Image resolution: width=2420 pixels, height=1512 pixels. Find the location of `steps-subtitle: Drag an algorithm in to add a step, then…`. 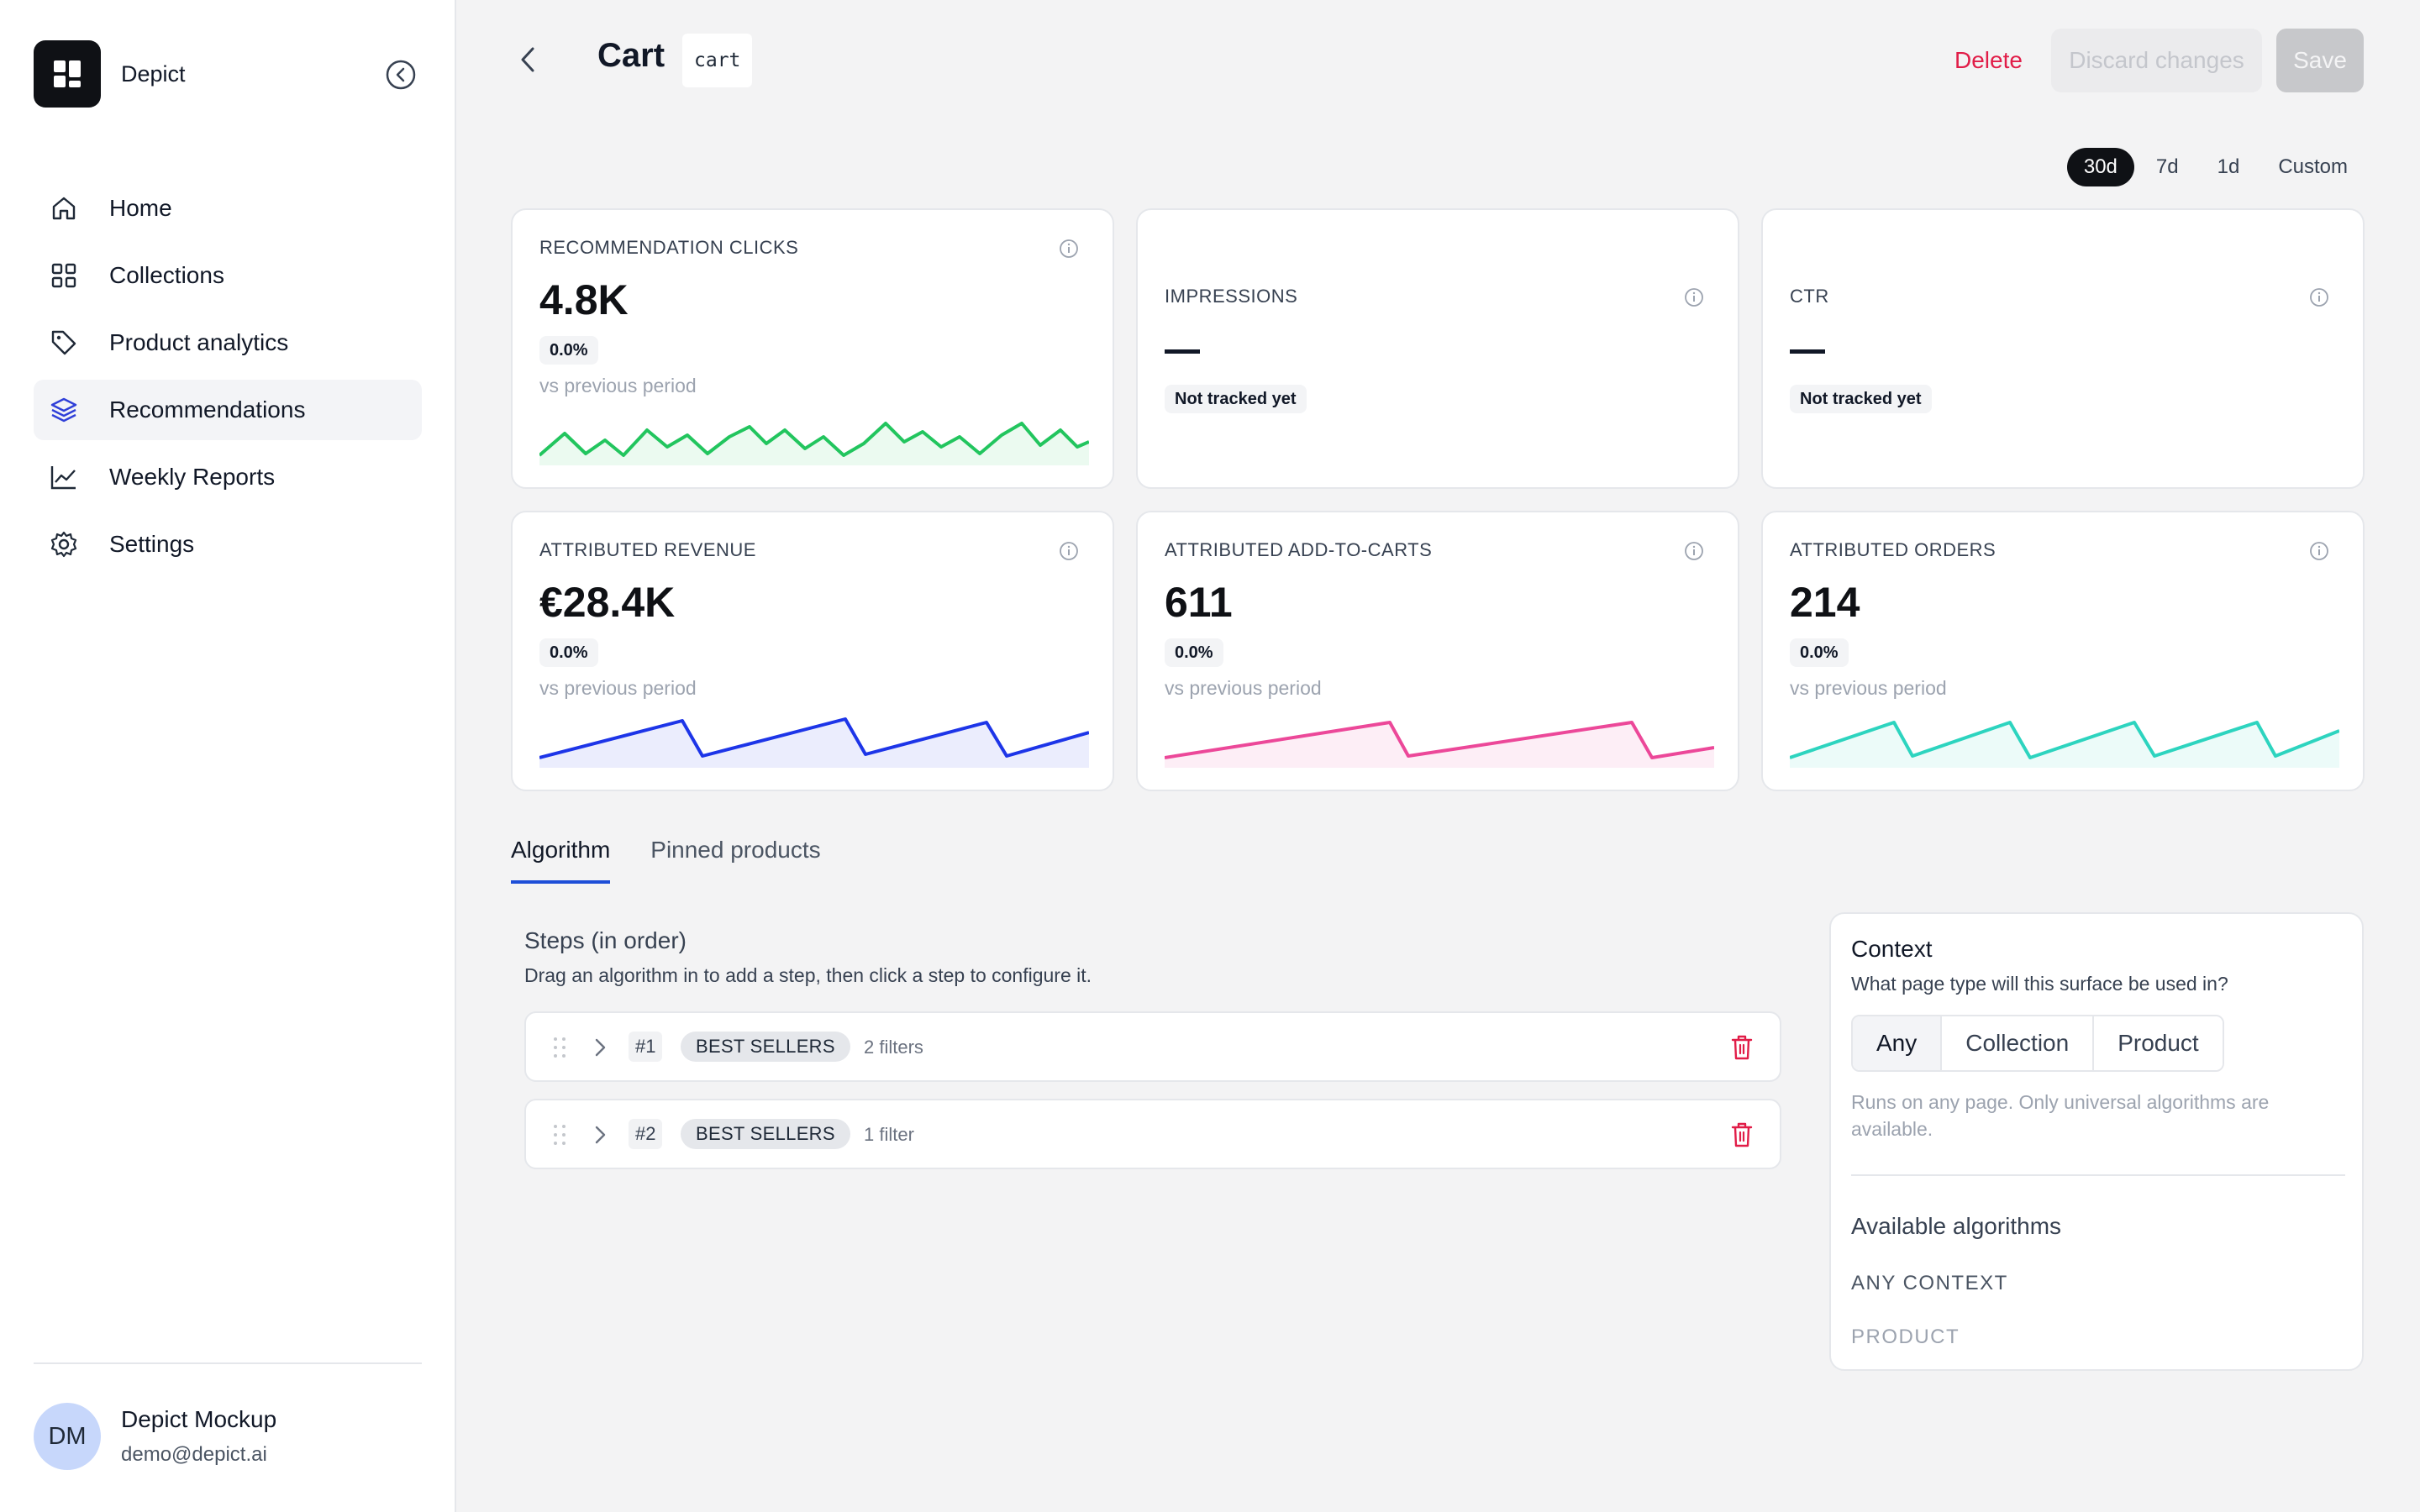

steps-subtitle: Drag an algorithm in to add a step, then… is located at coordinates (808, 975).